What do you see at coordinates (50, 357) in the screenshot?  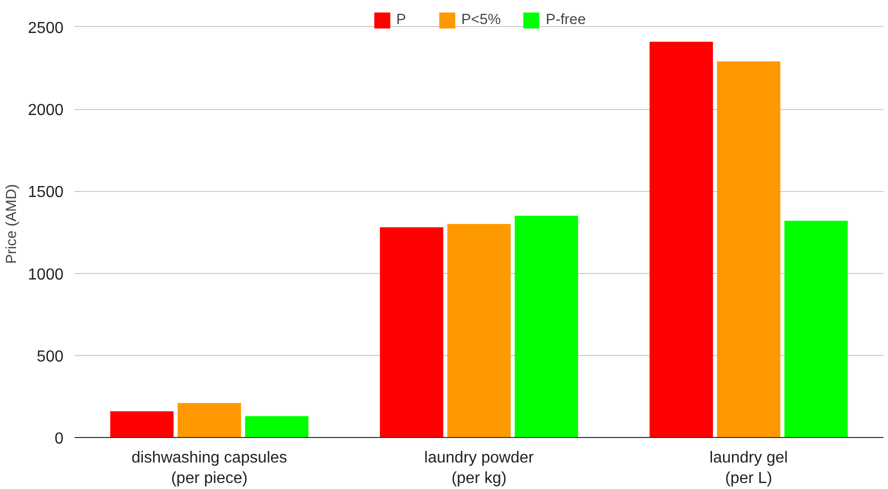 I see `y-tick-label: 500` at bounding box center [50, 357].